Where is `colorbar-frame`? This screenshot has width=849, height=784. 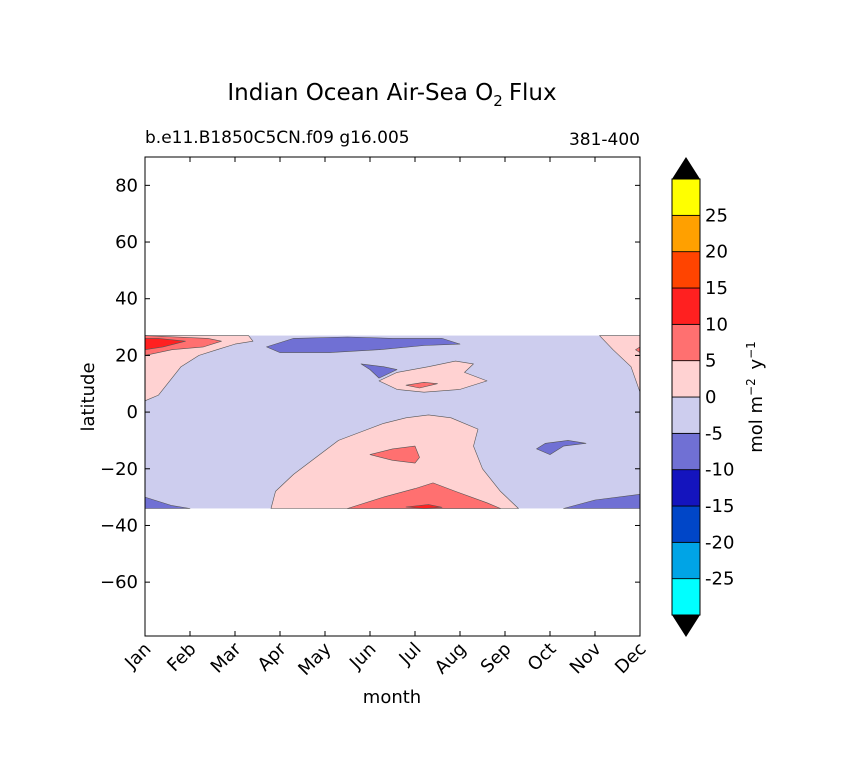 colorbar-frame is located at coordinates (686, 397).